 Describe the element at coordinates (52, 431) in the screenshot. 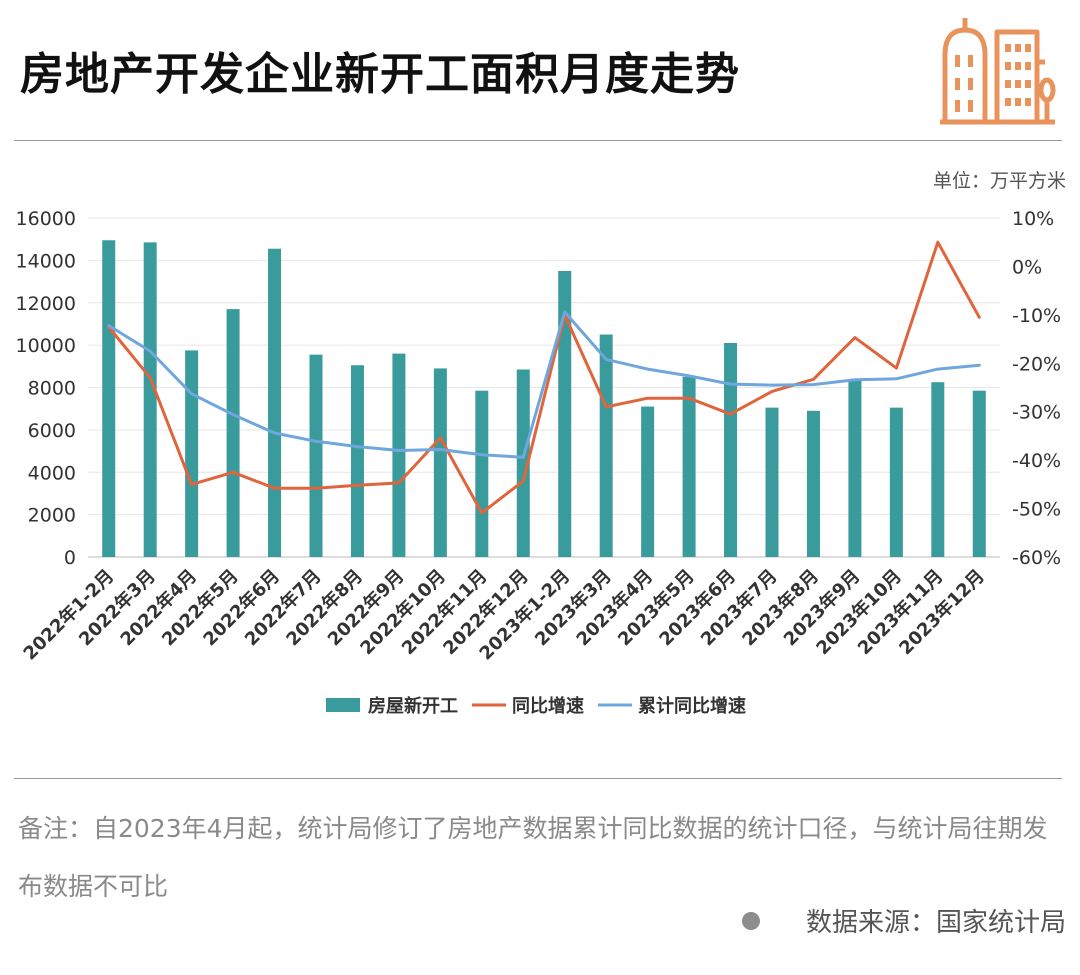

I see `y-left-tick-label: 6000` at that location.